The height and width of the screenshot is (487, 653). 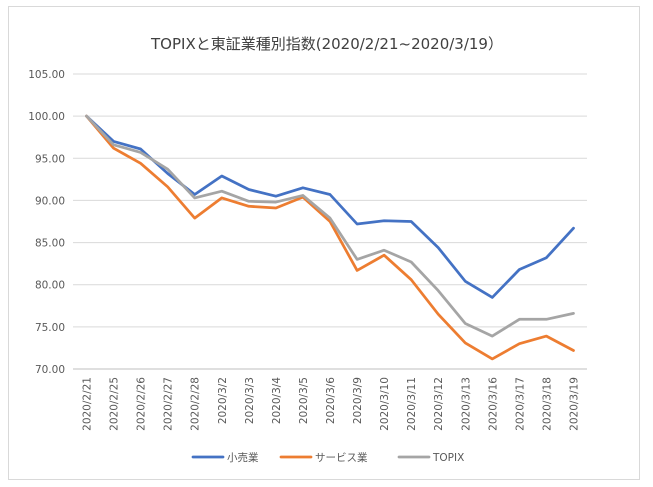 I want to click on y-tick-label: 95.00, so click(x=50, y=159).